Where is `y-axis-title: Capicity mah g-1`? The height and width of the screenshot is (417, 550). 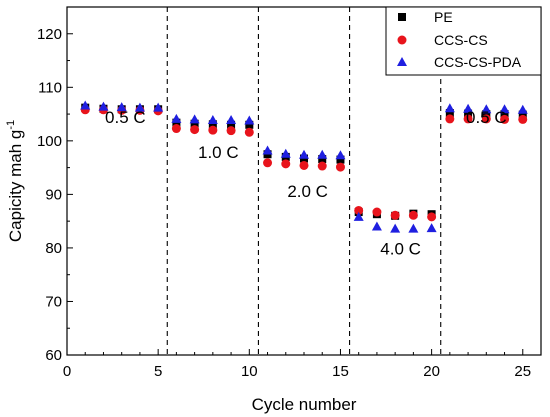
y-axis-title: Capicity mah g-1 is located at coordinates (15, 181).